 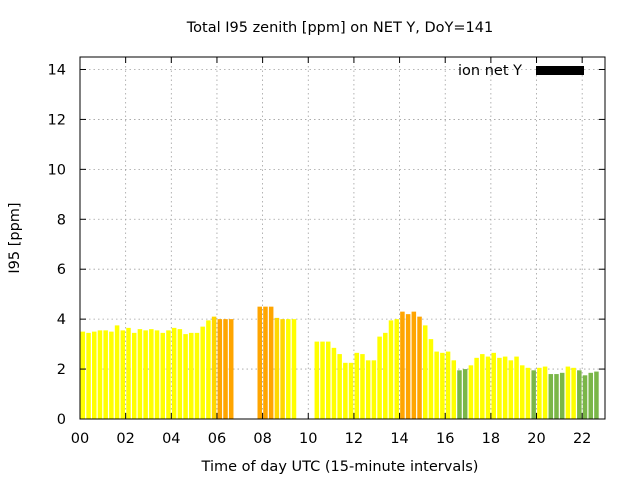 What do you see at coordinates (560, 70) in the screenshot?
I see `legend-swatch` at bounding box center [560, 70].